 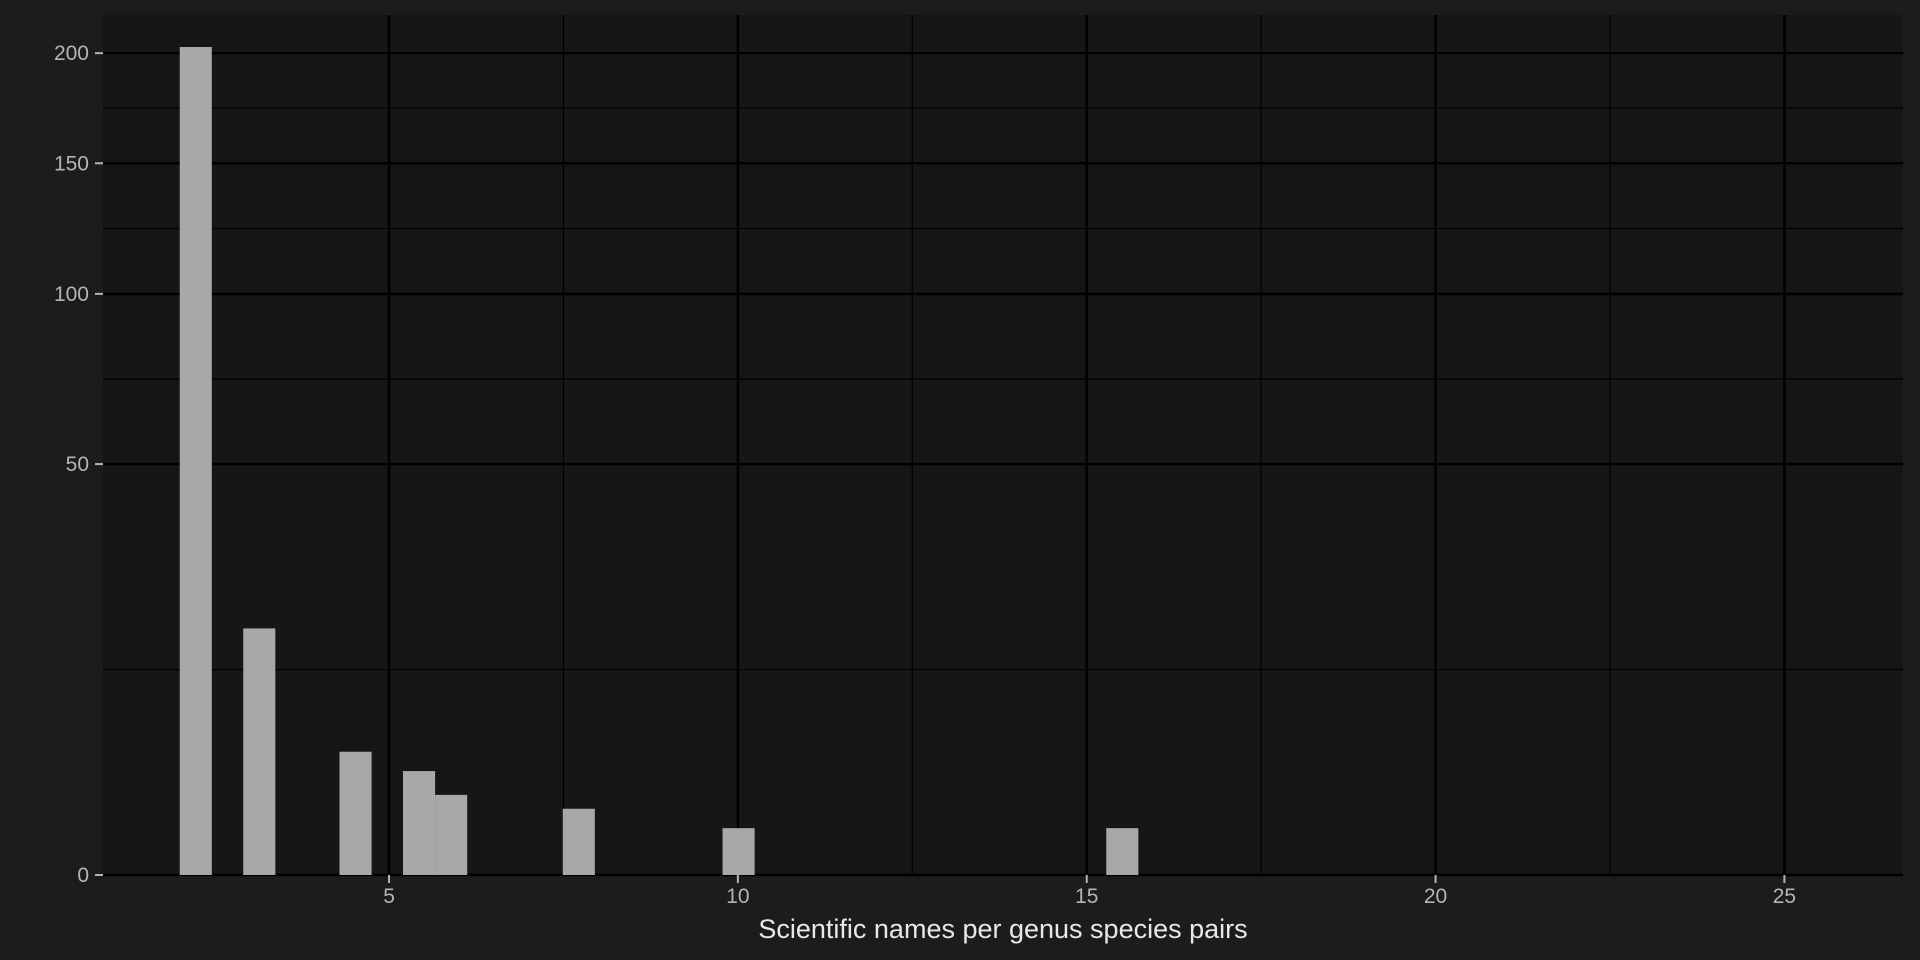 What do you see at coordinates (71, 163) in the screenshot?
I see `y-tick-label: 150` at bounding box center [71, 163].